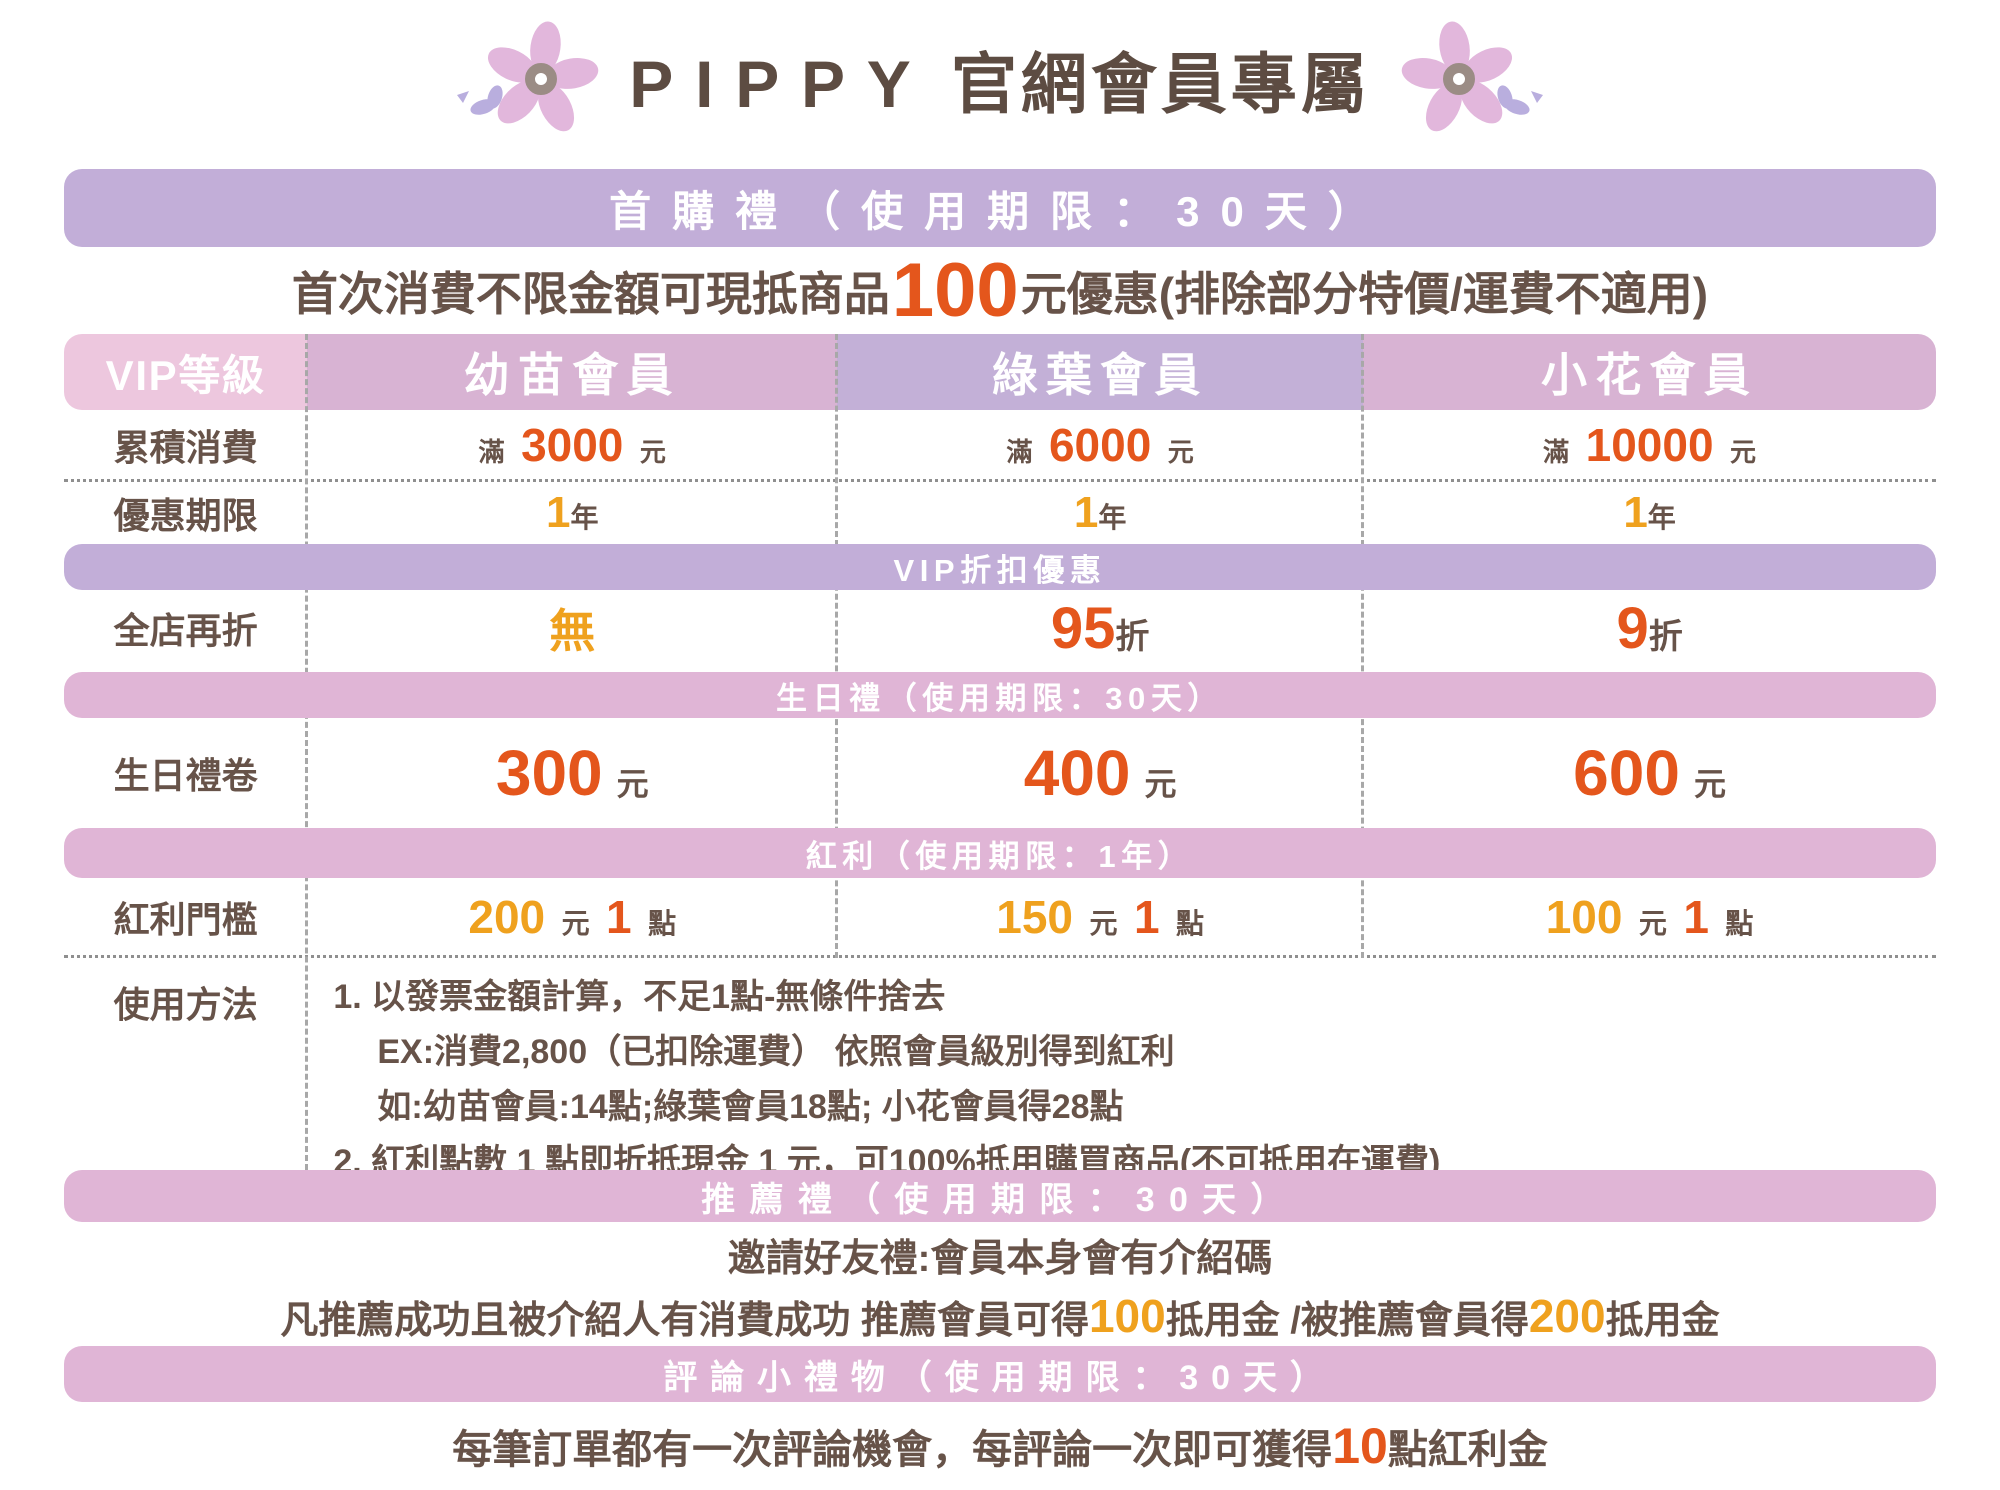 This screenshot has height=1490, width=2000. I want to click on review-gift-banner: 評論小禮物（使用期限：30天）, so click(1000, 1374).